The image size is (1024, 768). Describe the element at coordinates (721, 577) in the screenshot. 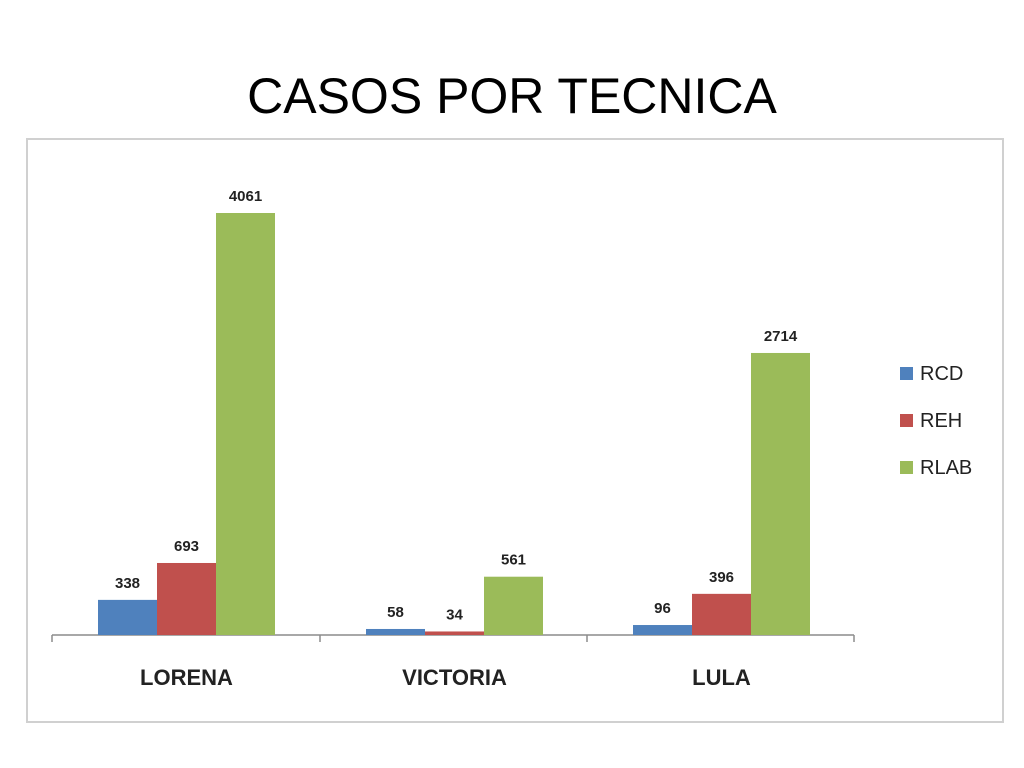

I see `data-label-reh-lula: 396` at that location.